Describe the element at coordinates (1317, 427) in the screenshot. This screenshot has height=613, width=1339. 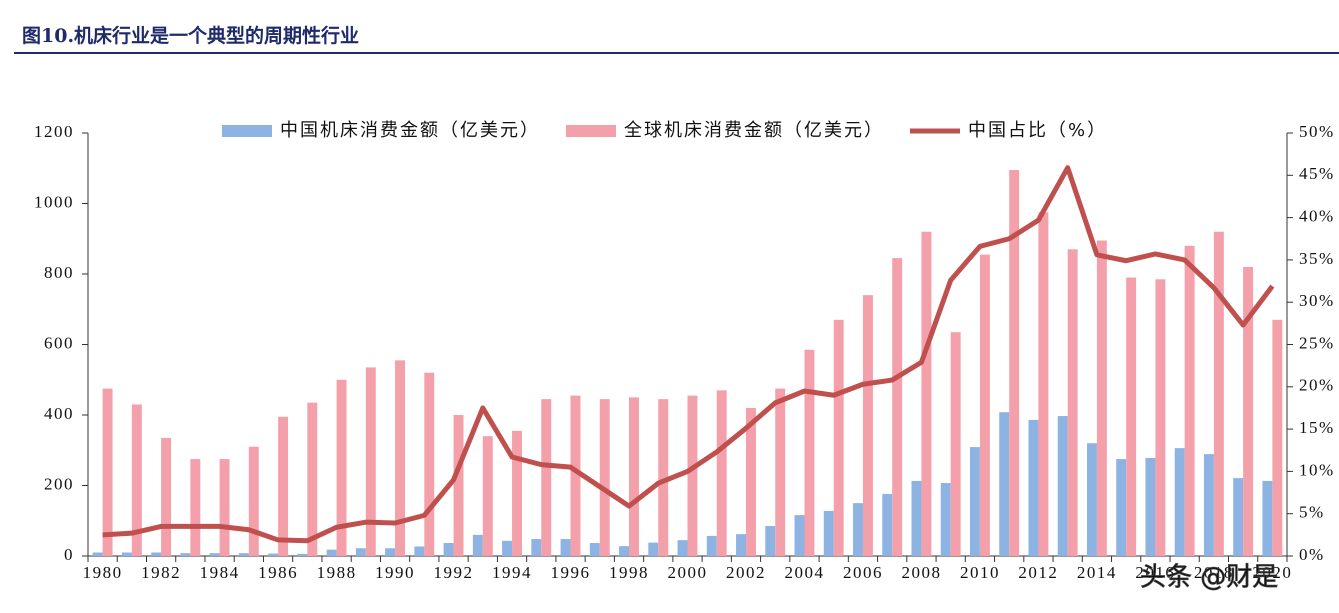
I see `y2-tick-label: 15%` at that location.